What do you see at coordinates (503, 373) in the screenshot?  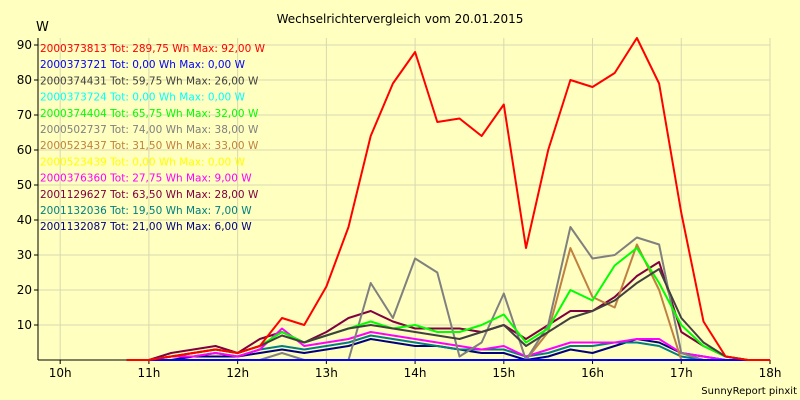 I see `x-tick-label: 15h` at bounding box center [503, 373].